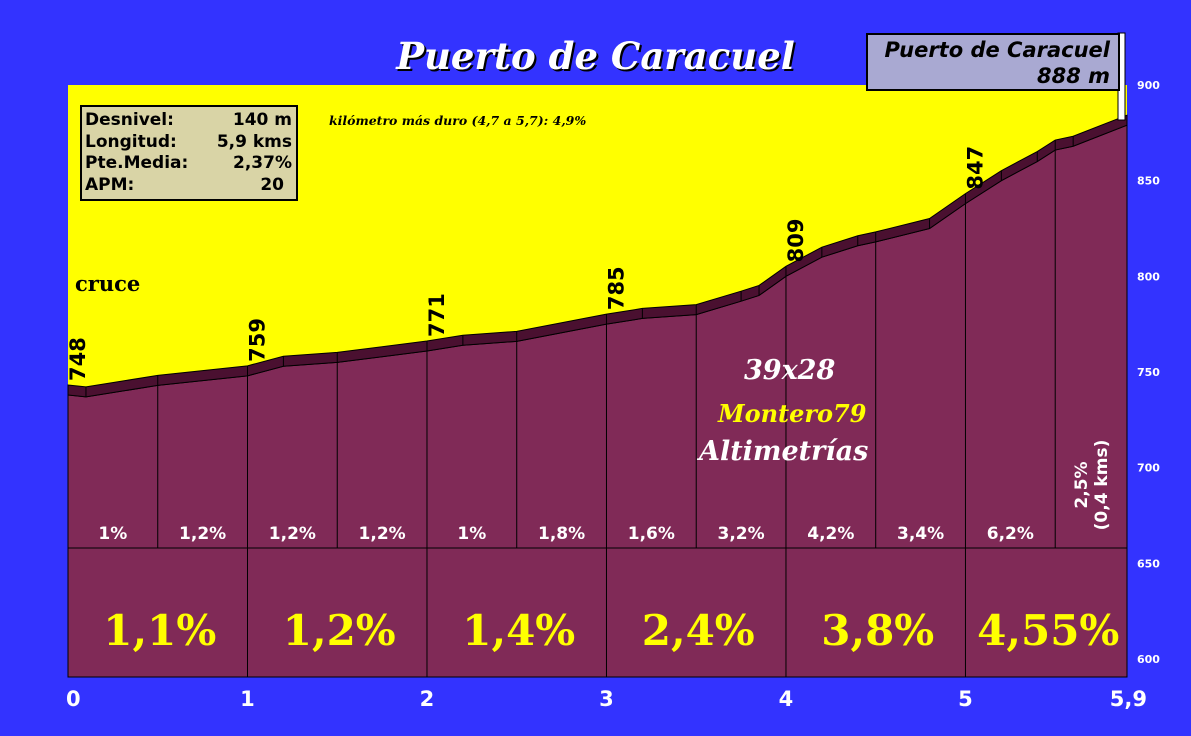 The image size is (1191, 736). What do you see at coordinates (965, 699) in the screenshot?
I see `x-tick-label: 5` at bounding box center [965, 699].